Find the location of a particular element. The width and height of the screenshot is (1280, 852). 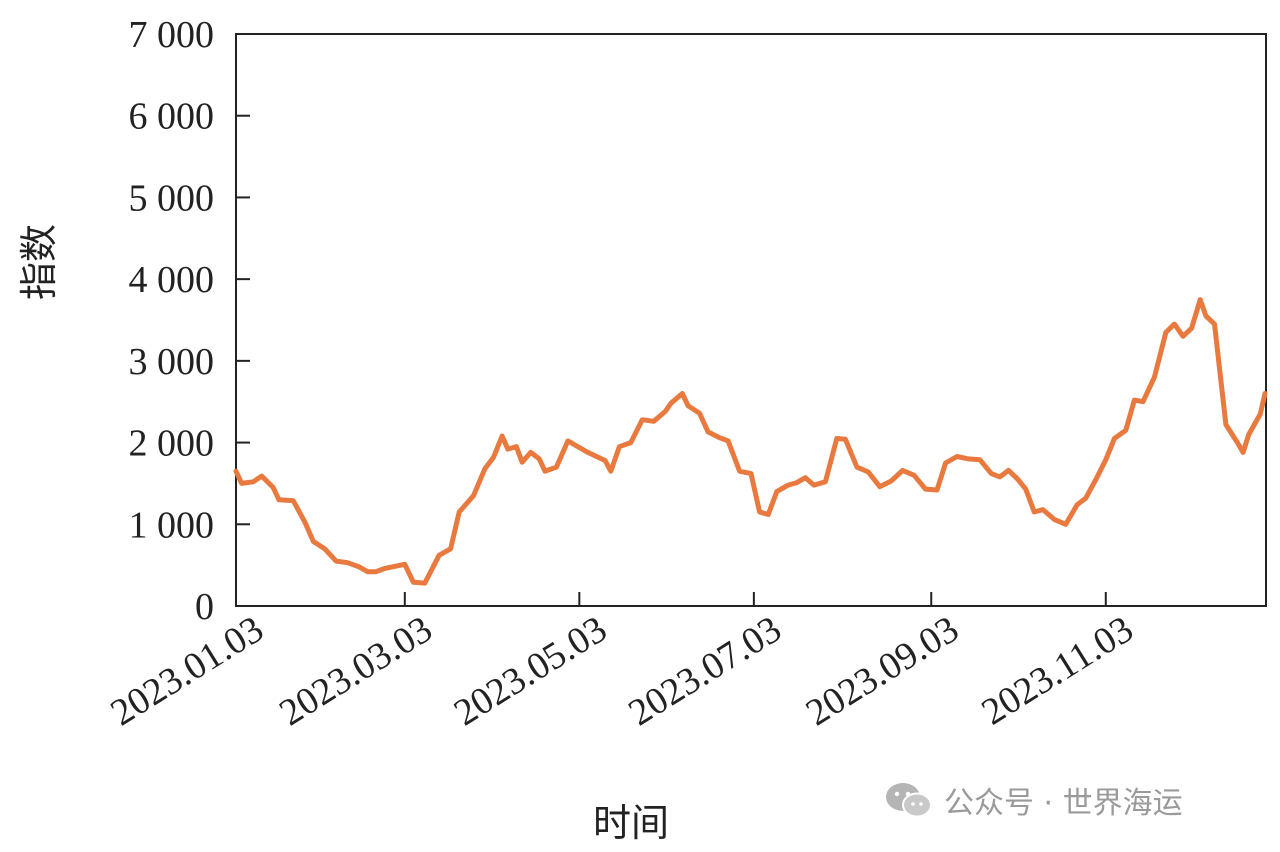

y-tick-label: 4 000 is located at coordinates (172, 280).